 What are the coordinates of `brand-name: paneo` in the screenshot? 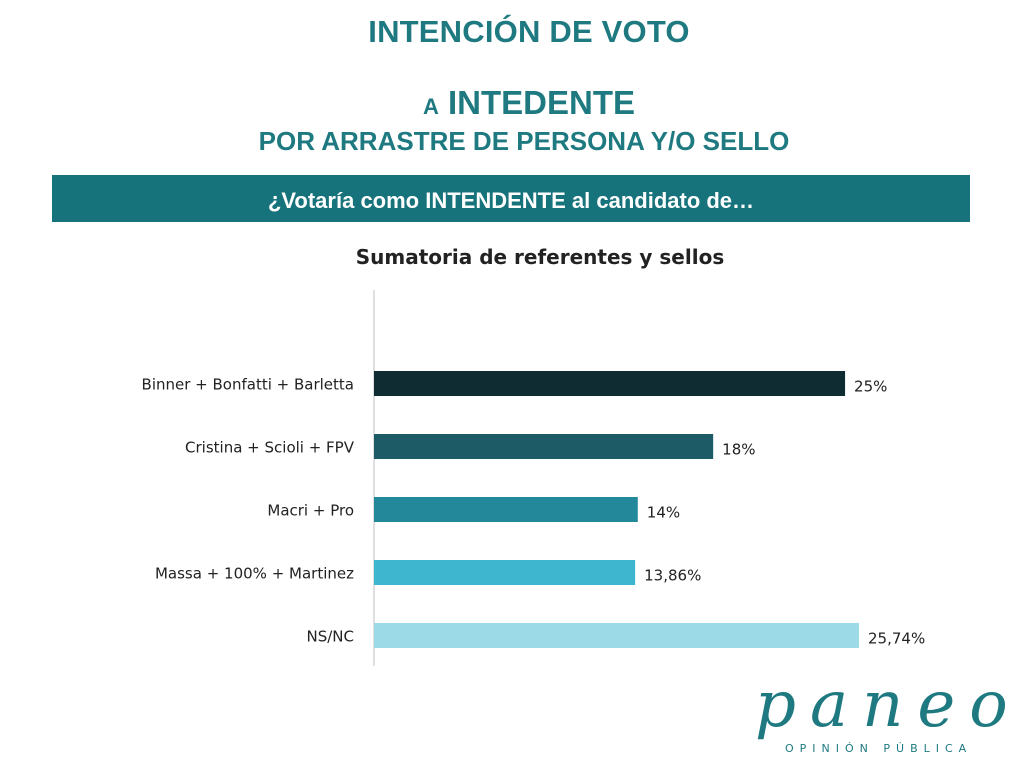 It's located at (888, 705).